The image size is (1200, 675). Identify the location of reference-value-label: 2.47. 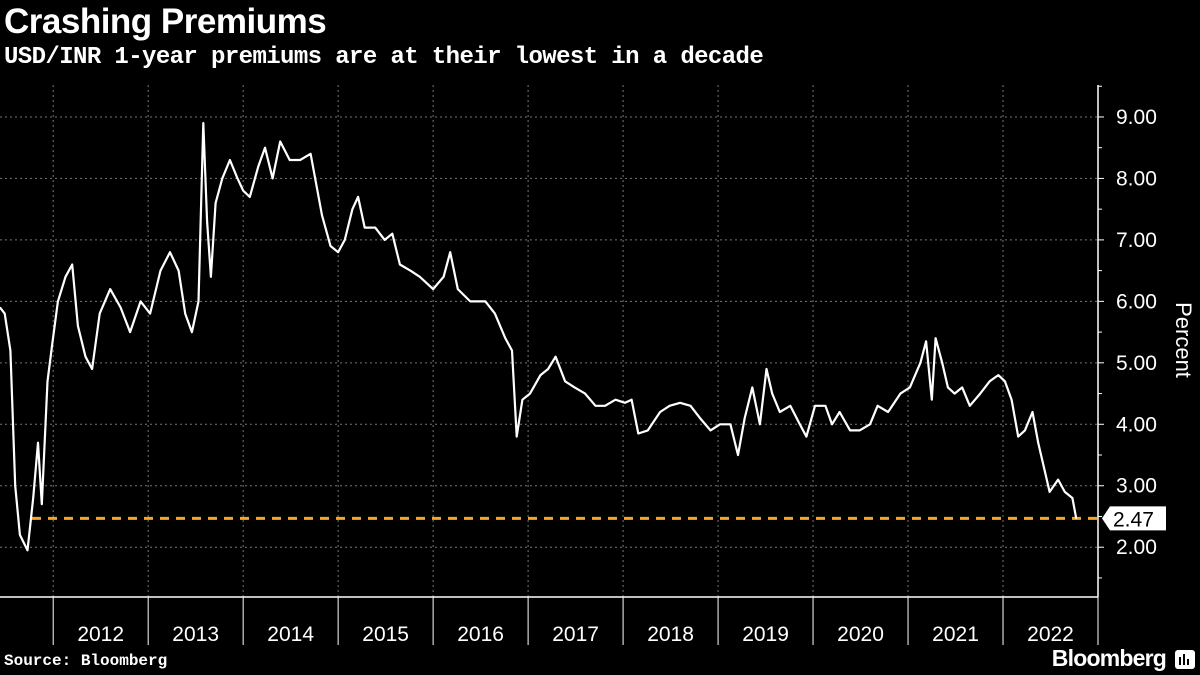
(1133, 519).